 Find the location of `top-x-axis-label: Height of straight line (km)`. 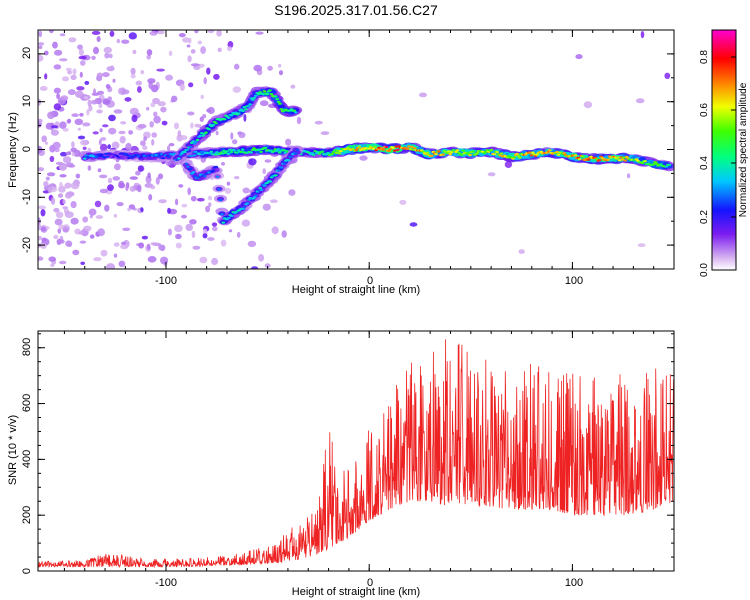

top-x-axis-label: Height of straight line (km) is located at coordinates (356, 290).